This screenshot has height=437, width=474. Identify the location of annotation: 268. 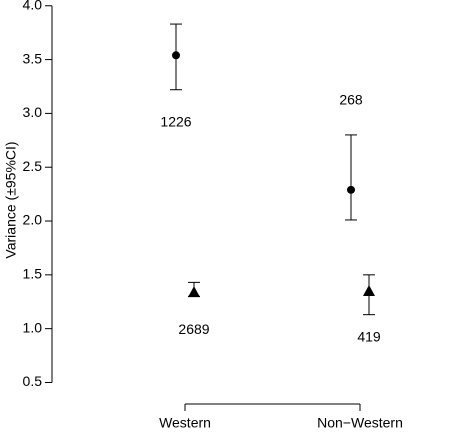
(351, 100).